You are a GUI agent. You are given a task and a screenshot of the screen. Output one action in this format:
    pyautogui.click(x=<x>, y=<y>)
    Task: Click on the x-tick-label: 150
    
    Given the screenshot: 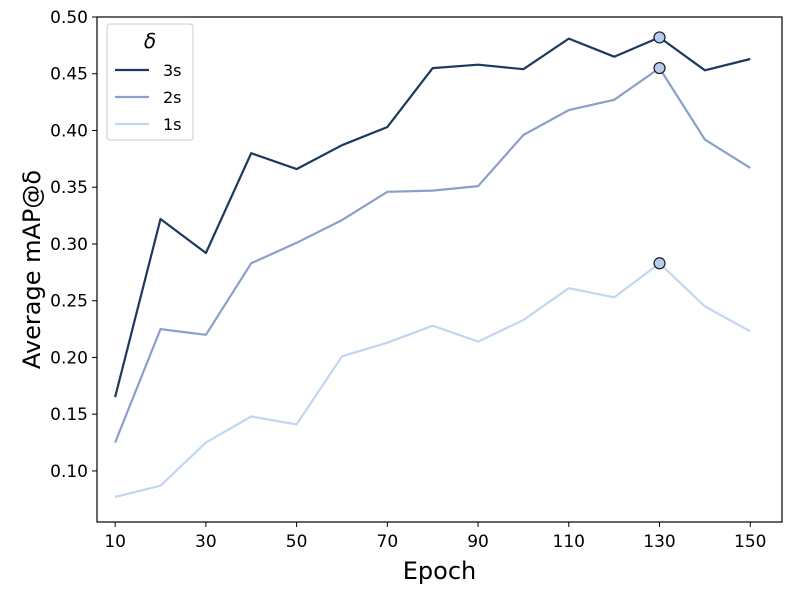 What is the action you would take?
    pyautogui.click(x=750, y=542)
    